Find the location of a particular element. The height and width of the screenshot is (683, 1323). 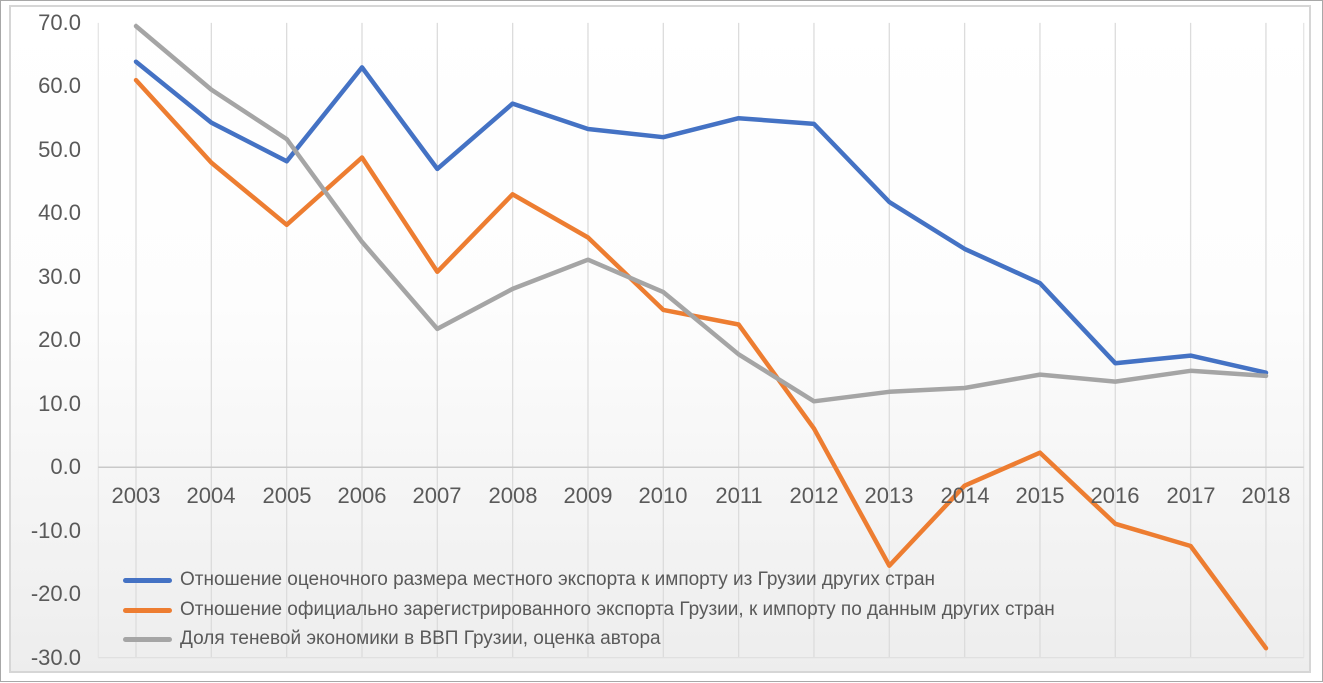

y-axis-label: 10.0 is located at coordinates (59, 403).